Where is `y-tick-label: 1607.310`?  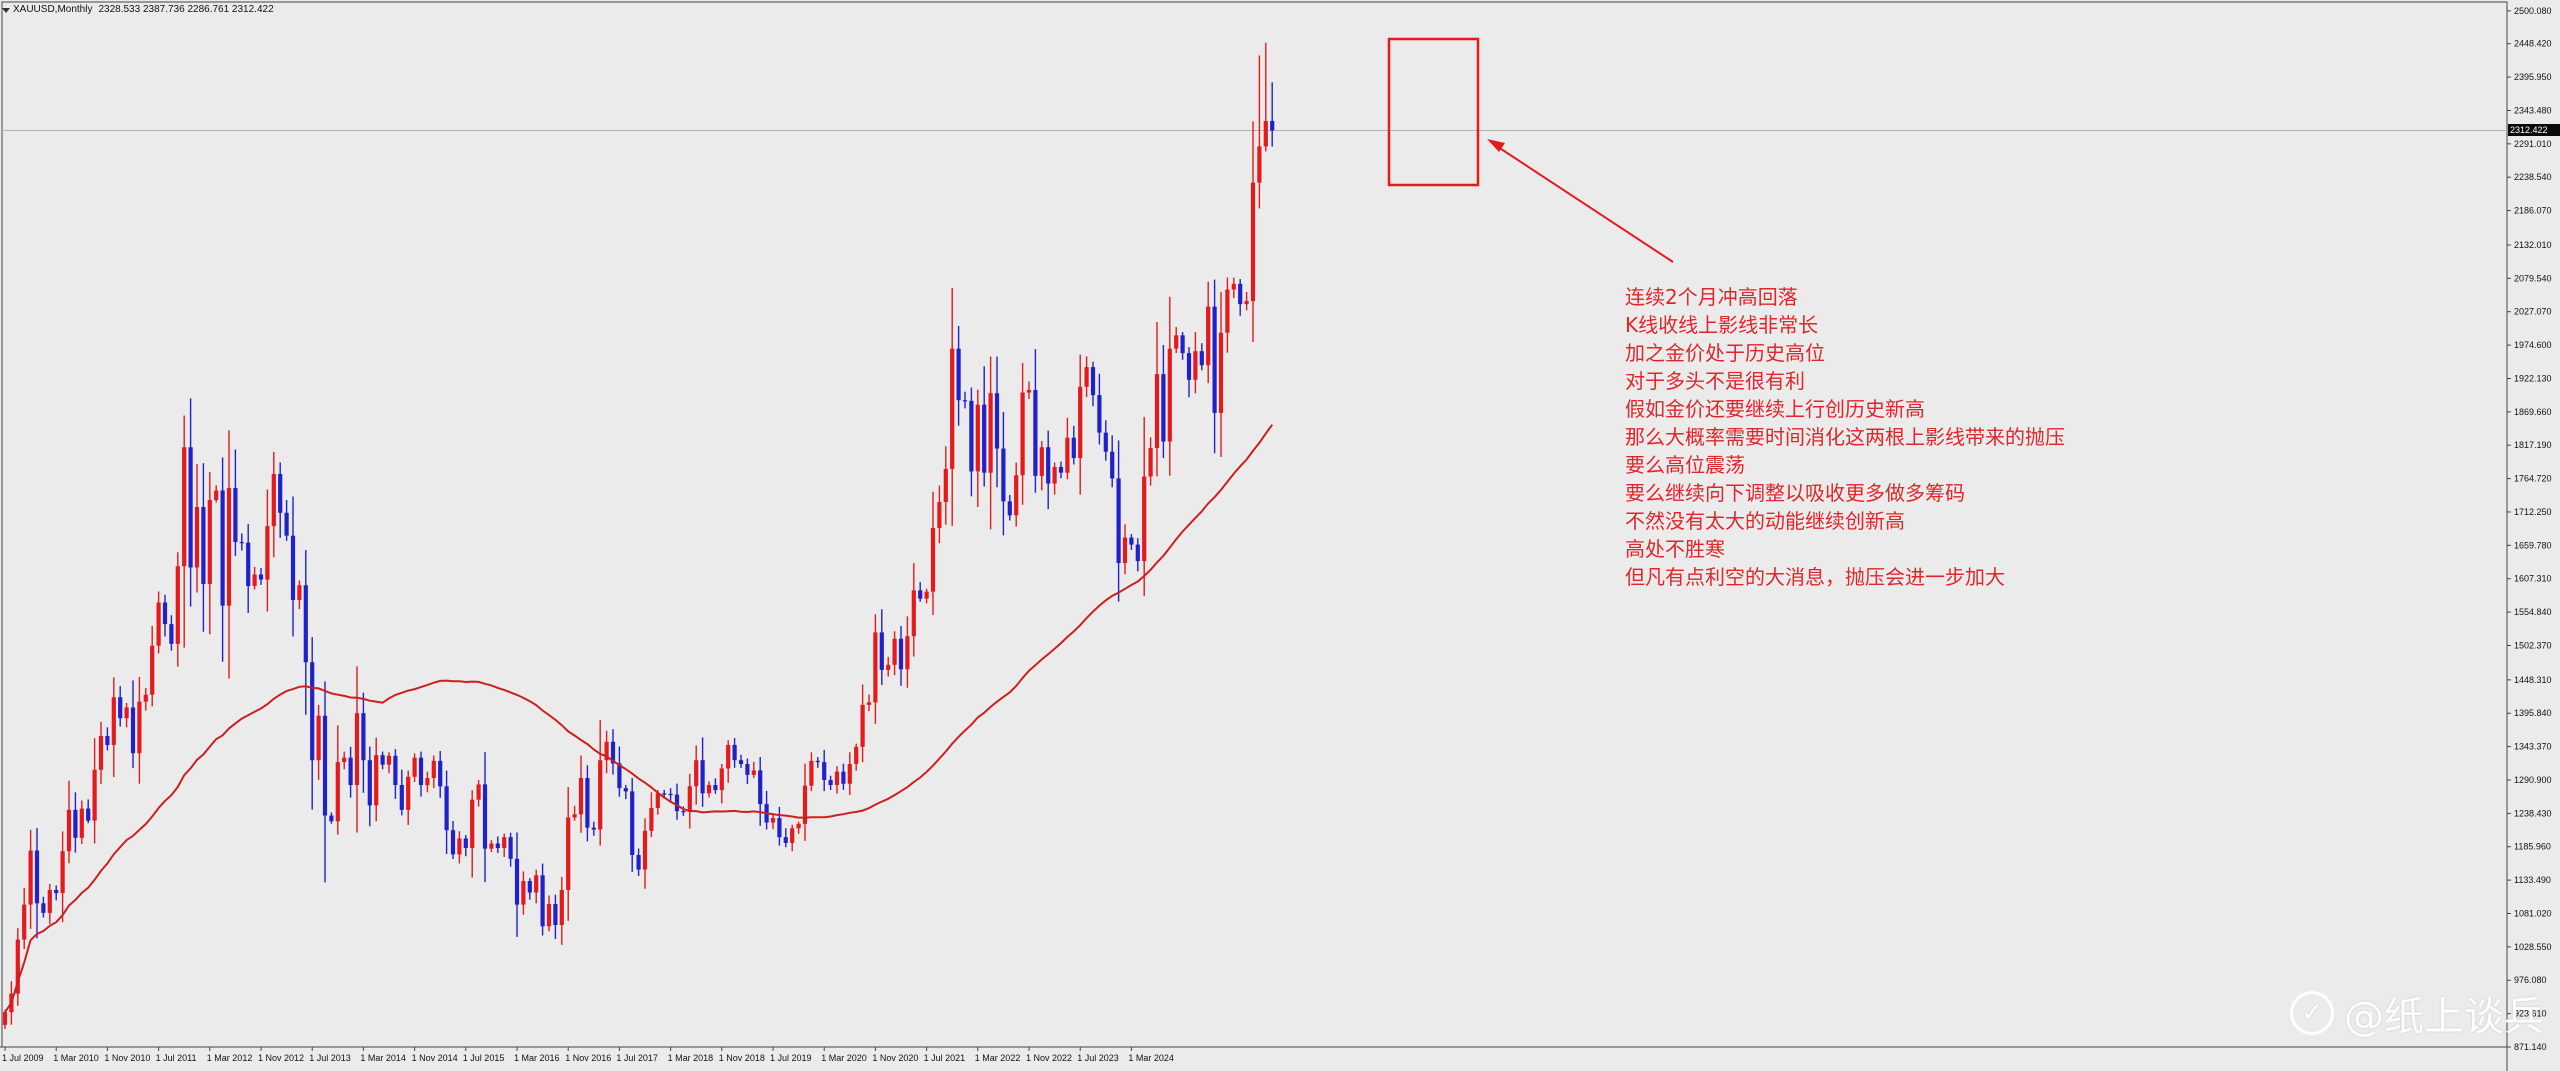 y-tick-label: 1607.310 is located at coordinates (2533, 579).